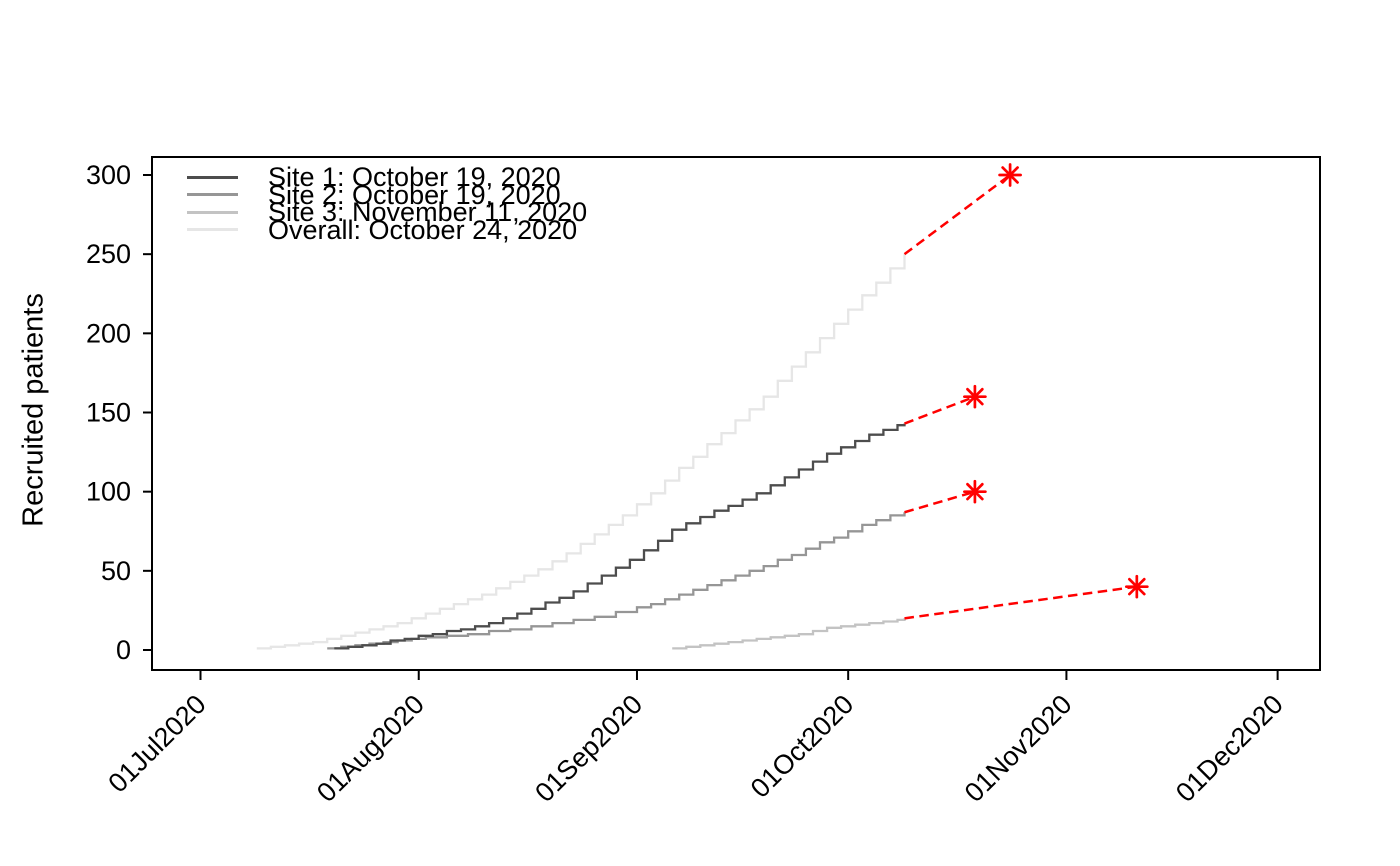 The image size is (1400, 866). What do you see at coordinates (370, 748) in the screenshot?
I see `x-tick-label: 01Aug2020` at bounding box center [370, 748].